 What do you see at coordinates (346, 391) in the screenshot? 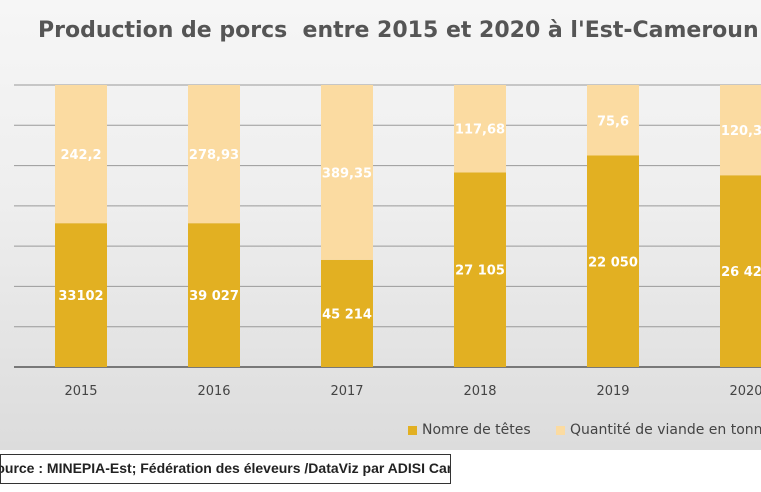
I see `x-tick-label: 2017` at bounding box center [346, 391].